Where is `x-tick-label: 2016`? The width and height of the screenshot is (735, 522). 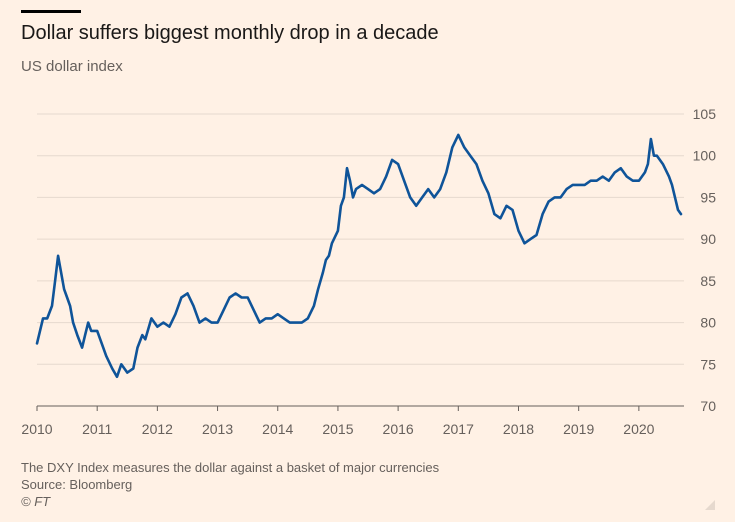 x-tick-label: 2016 is located at coordinates (398, 429).